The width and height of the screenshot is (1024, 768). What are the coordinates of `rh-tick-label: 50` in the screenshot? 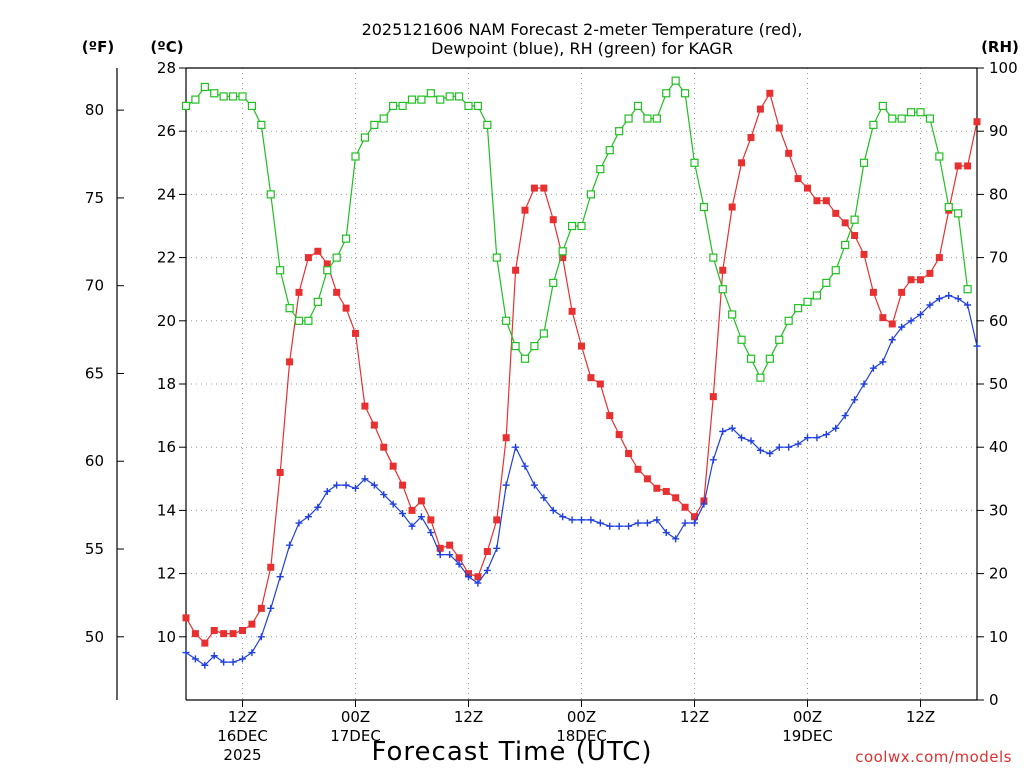 It's located at (998, 384).